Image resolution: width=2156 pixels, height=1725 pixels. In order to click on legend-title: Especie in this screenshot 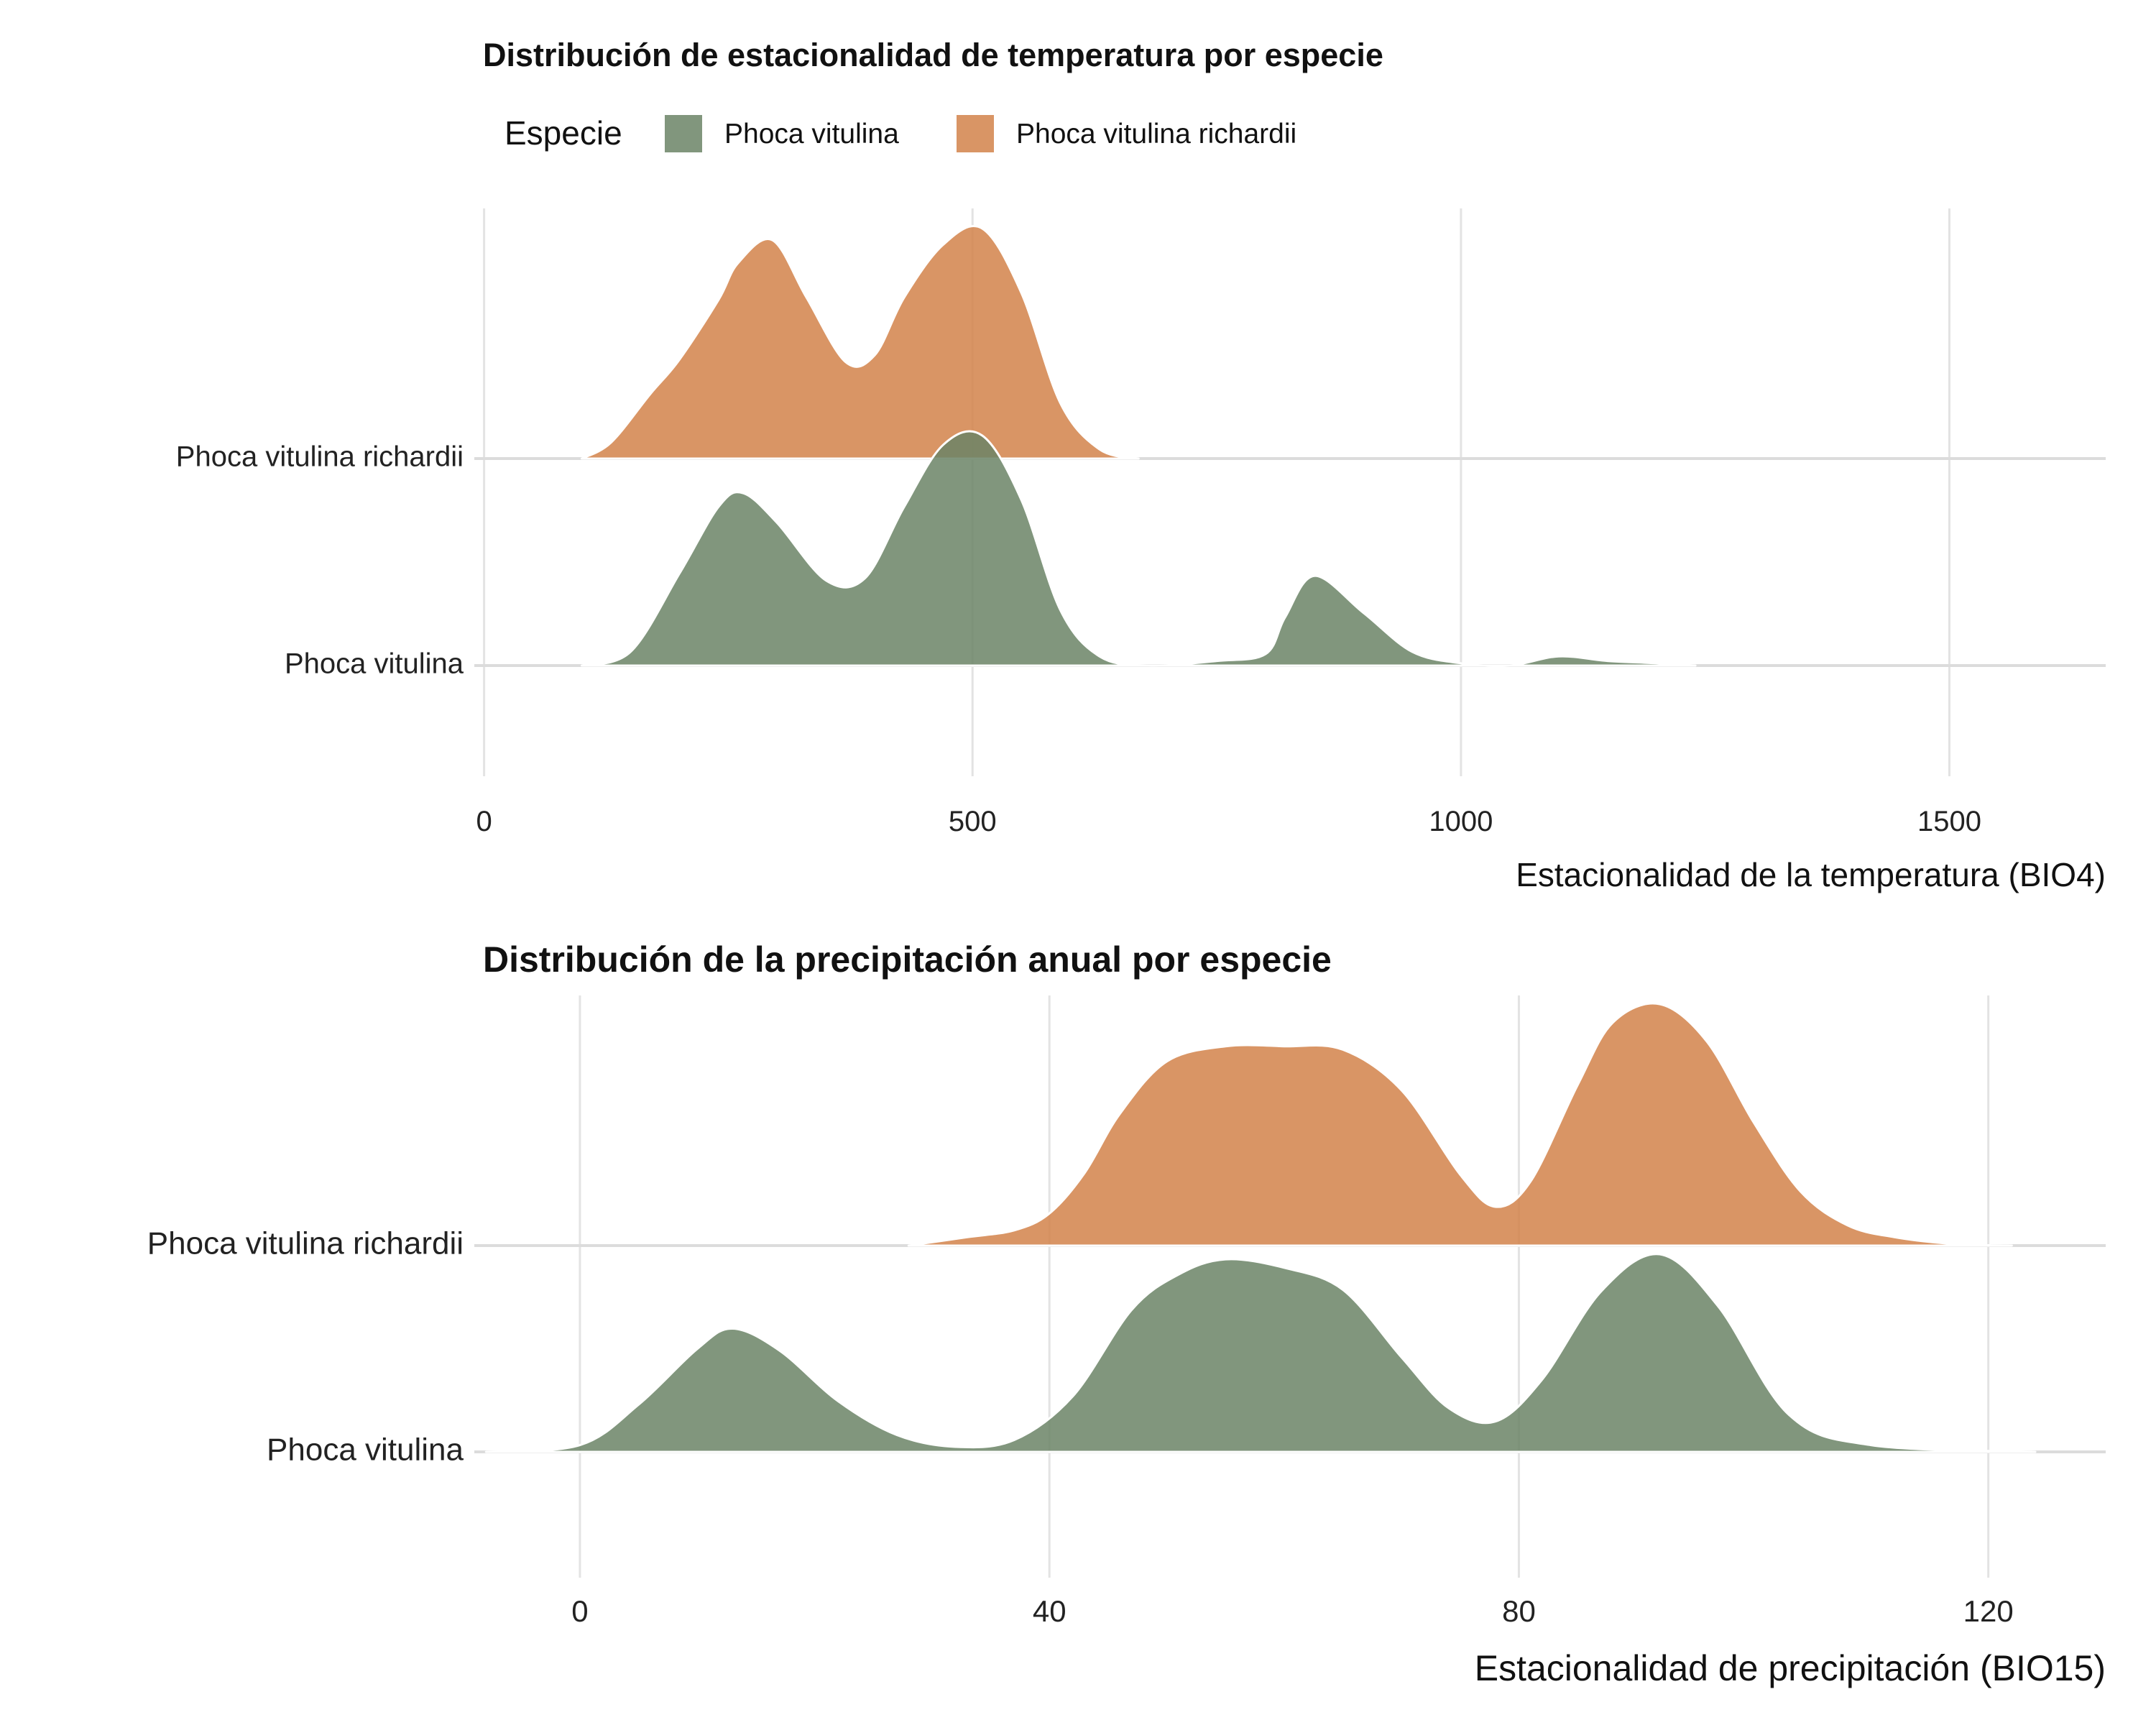, I will do `click(563, 133)`.